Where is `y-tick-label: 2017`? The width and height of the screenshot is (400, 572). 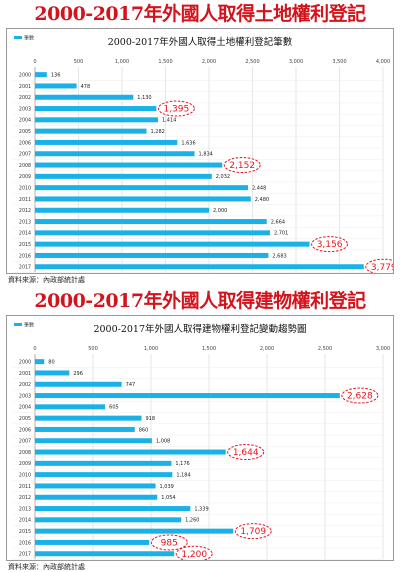 y-tick-label: 2017 is located at coordinates (25, 555).